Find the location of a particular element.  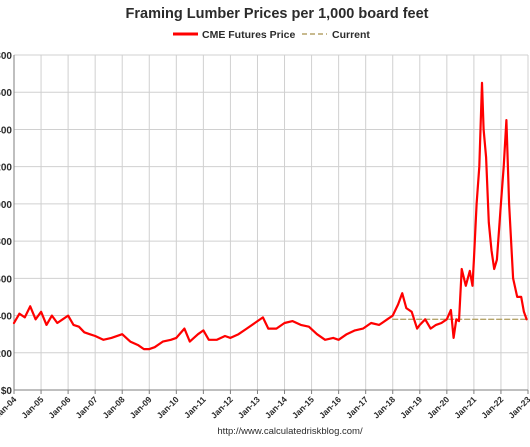

x-tick-label: Jan-04 is located at coordinates (9, 407).